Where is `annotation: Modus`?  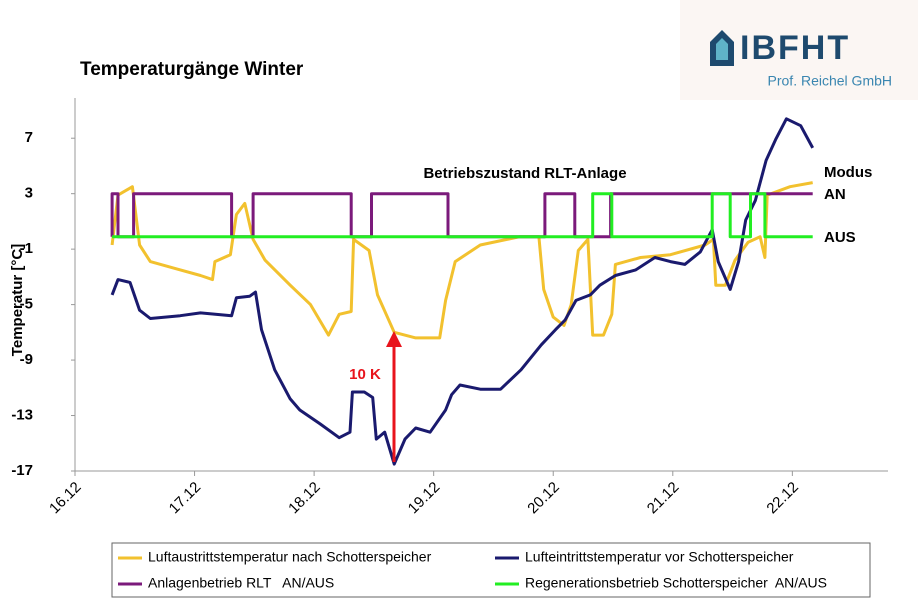
annotation: Modus is located at coordinates (848, 172).